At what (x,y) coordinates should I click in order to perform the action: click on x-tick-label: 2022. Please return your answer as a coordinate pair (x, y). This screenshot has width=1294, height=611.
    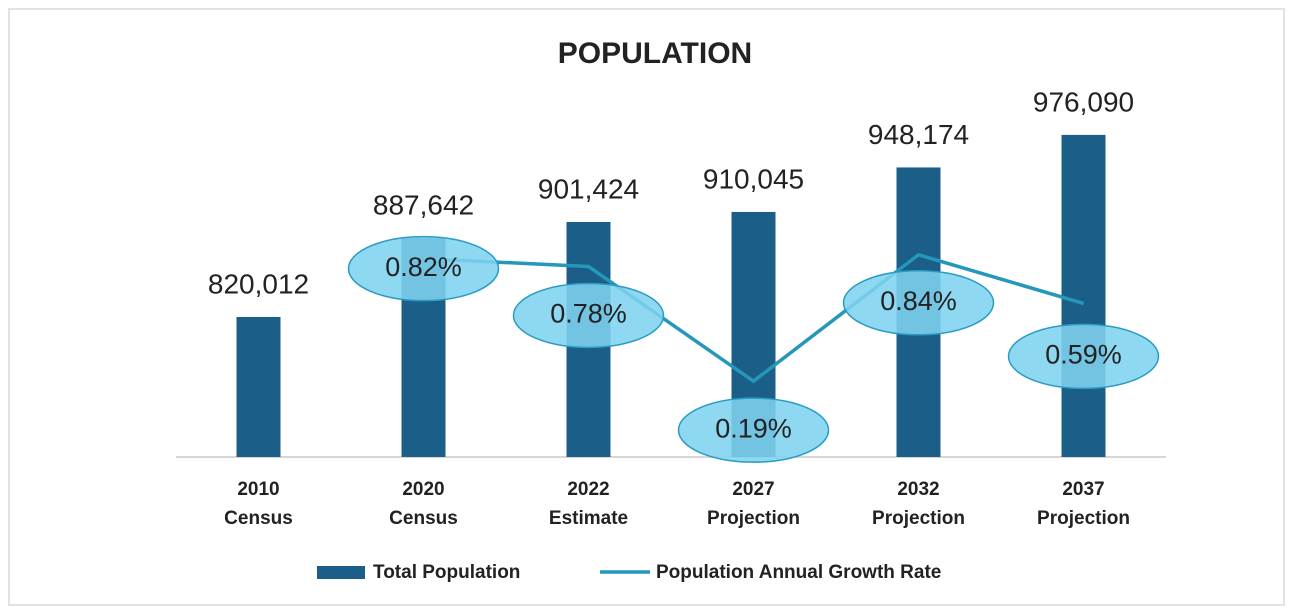
    Looking at the image, I should click on (588, 489).